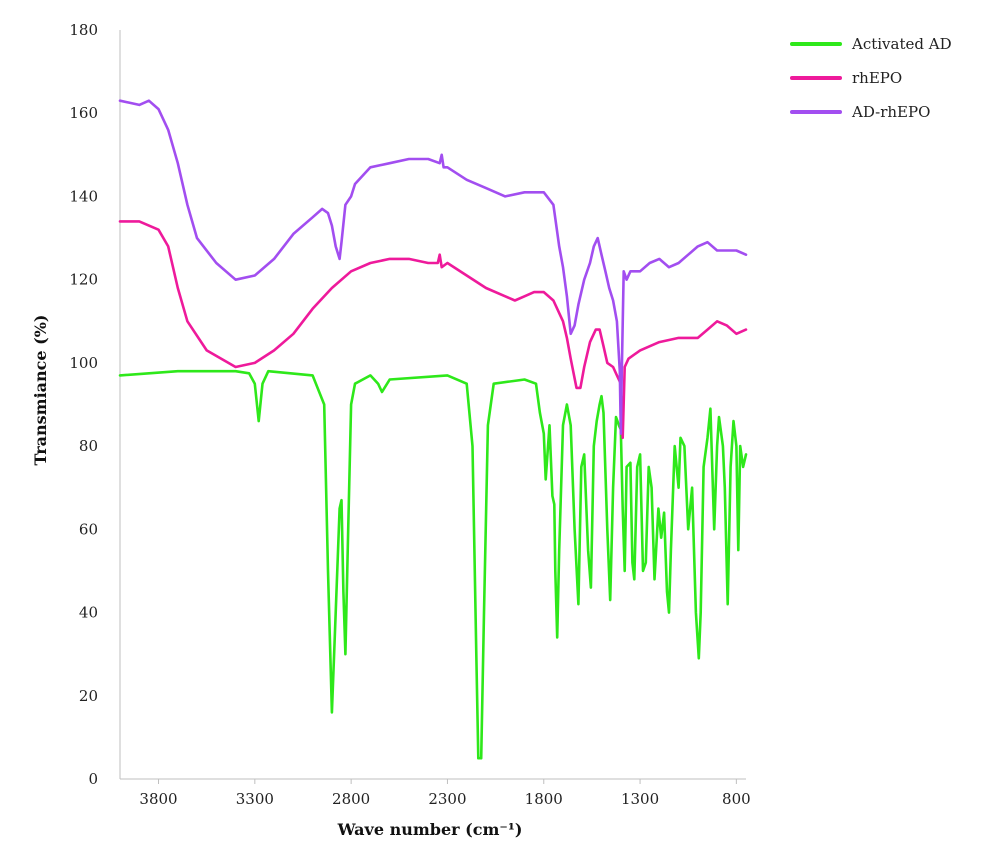 Image resolution: width=1000 pixels, height=846 pixels. I want to click on legend: Activated AD rhEPO AD-rhEPO, so click(871, 78).